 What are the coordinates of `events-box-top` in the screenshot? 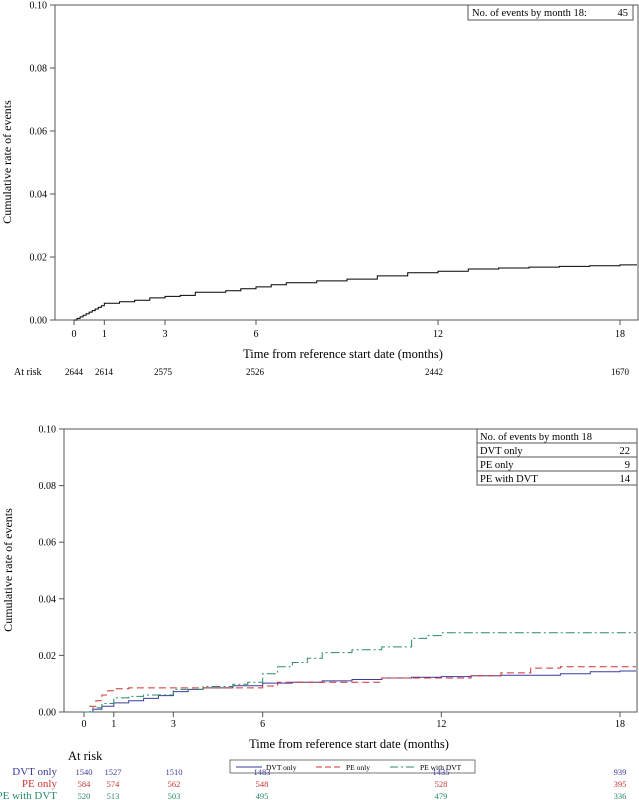 It's located at (550, 12).